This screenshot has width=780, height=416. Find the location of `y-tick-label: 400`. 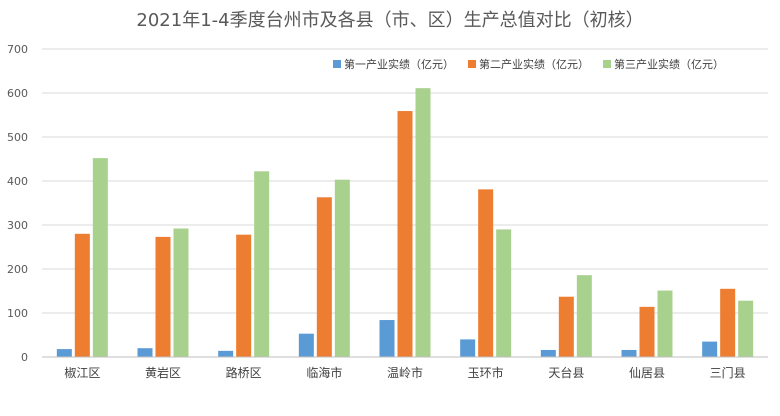

y-tick-label: 400 is located at coordinates (17, 181).